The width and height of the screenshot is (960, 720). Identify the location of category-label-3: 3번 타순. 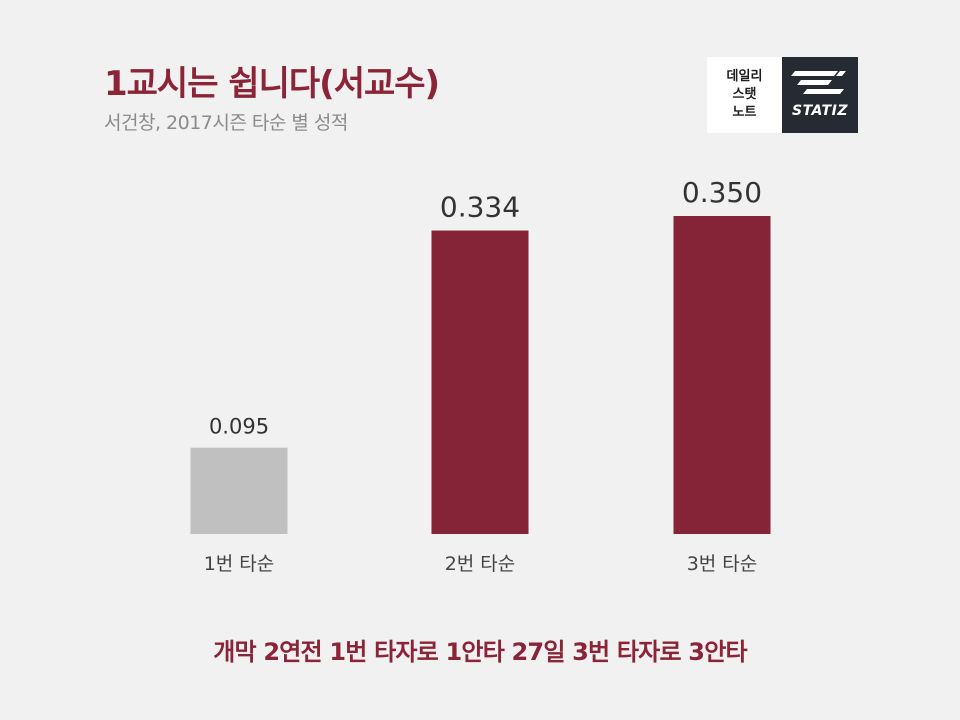
(722, 564).